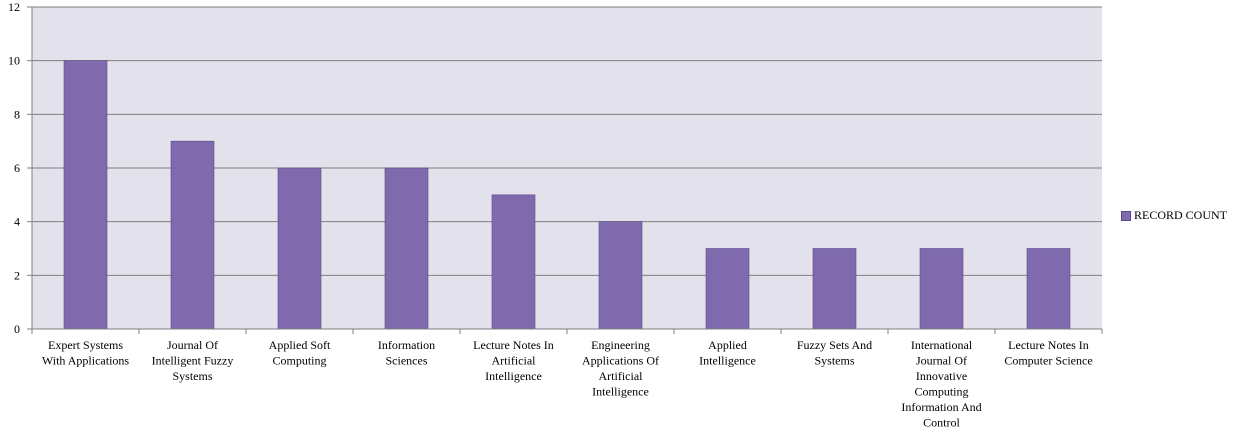  I want to click on x-tick-label: Applied Intelligence, so click(727, 353).